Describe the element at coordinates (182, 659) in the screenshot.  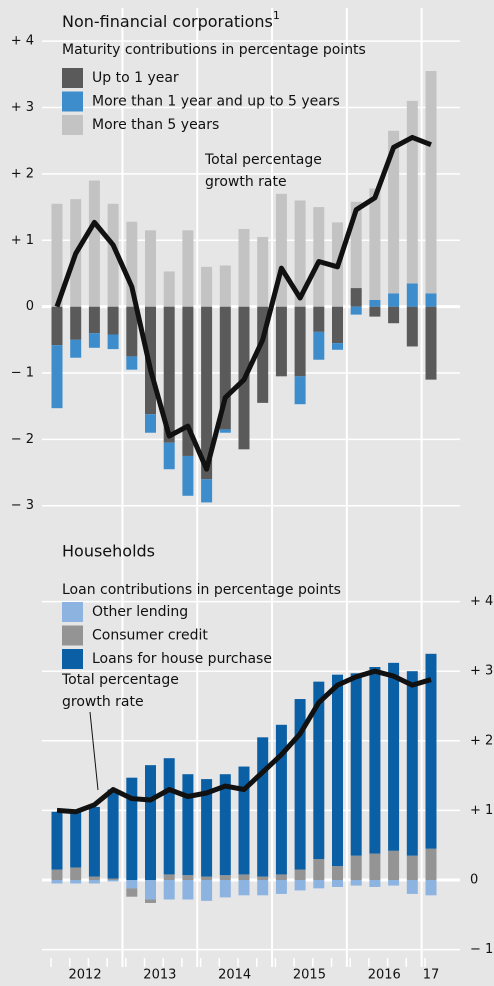
I see `legend-label: Loans for house purchase` at that location.